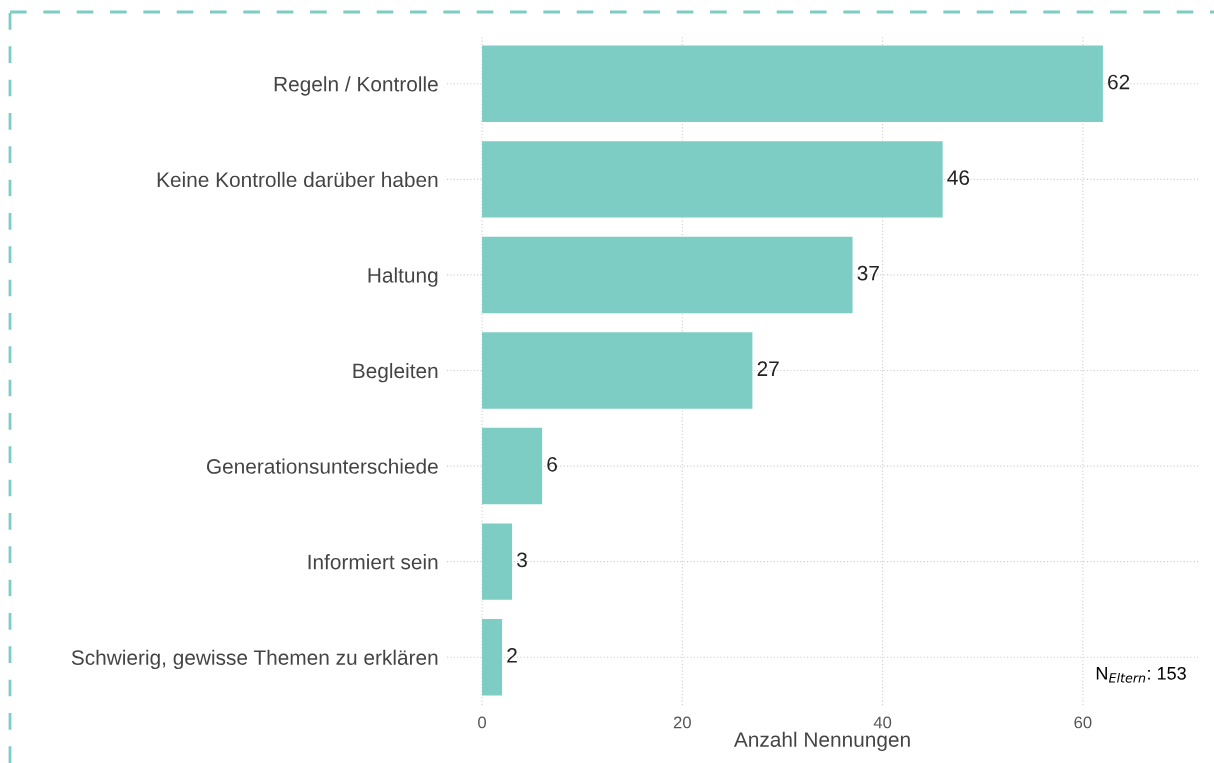 The height and width of the screenshot is (763, 1214). What do you see at coordinates (522, 560) in the screenshot?
I see `data-label: 3` at bounding box center [522, 560].